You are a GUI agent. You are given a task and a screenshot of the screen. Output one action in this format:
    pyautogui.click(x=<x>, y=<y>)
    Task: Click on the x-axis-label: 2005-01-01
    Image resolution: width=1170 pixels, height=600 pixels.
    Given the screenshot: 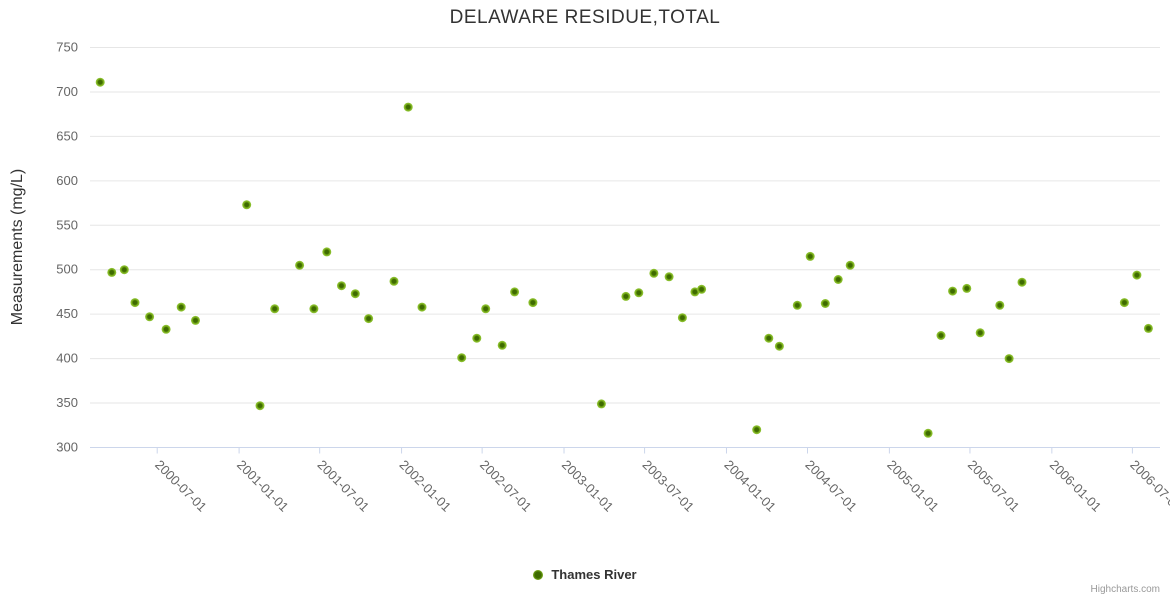 What is the action you would take?
    pyautogui.click(x=913, y=486)
    